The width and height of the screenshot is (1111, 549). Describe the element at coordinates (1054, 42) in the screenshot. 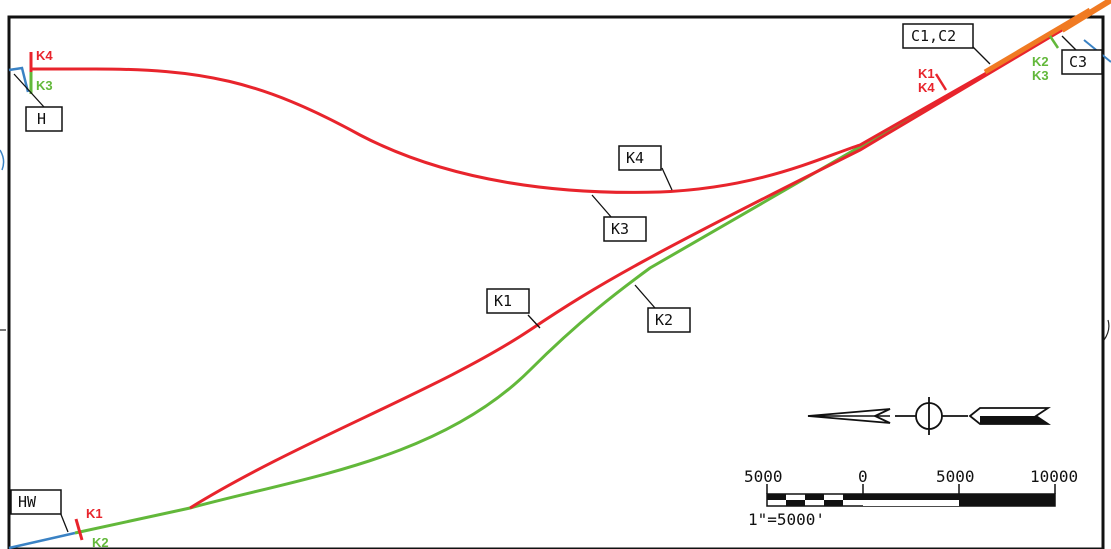

I see `tick-right-green` at that location.